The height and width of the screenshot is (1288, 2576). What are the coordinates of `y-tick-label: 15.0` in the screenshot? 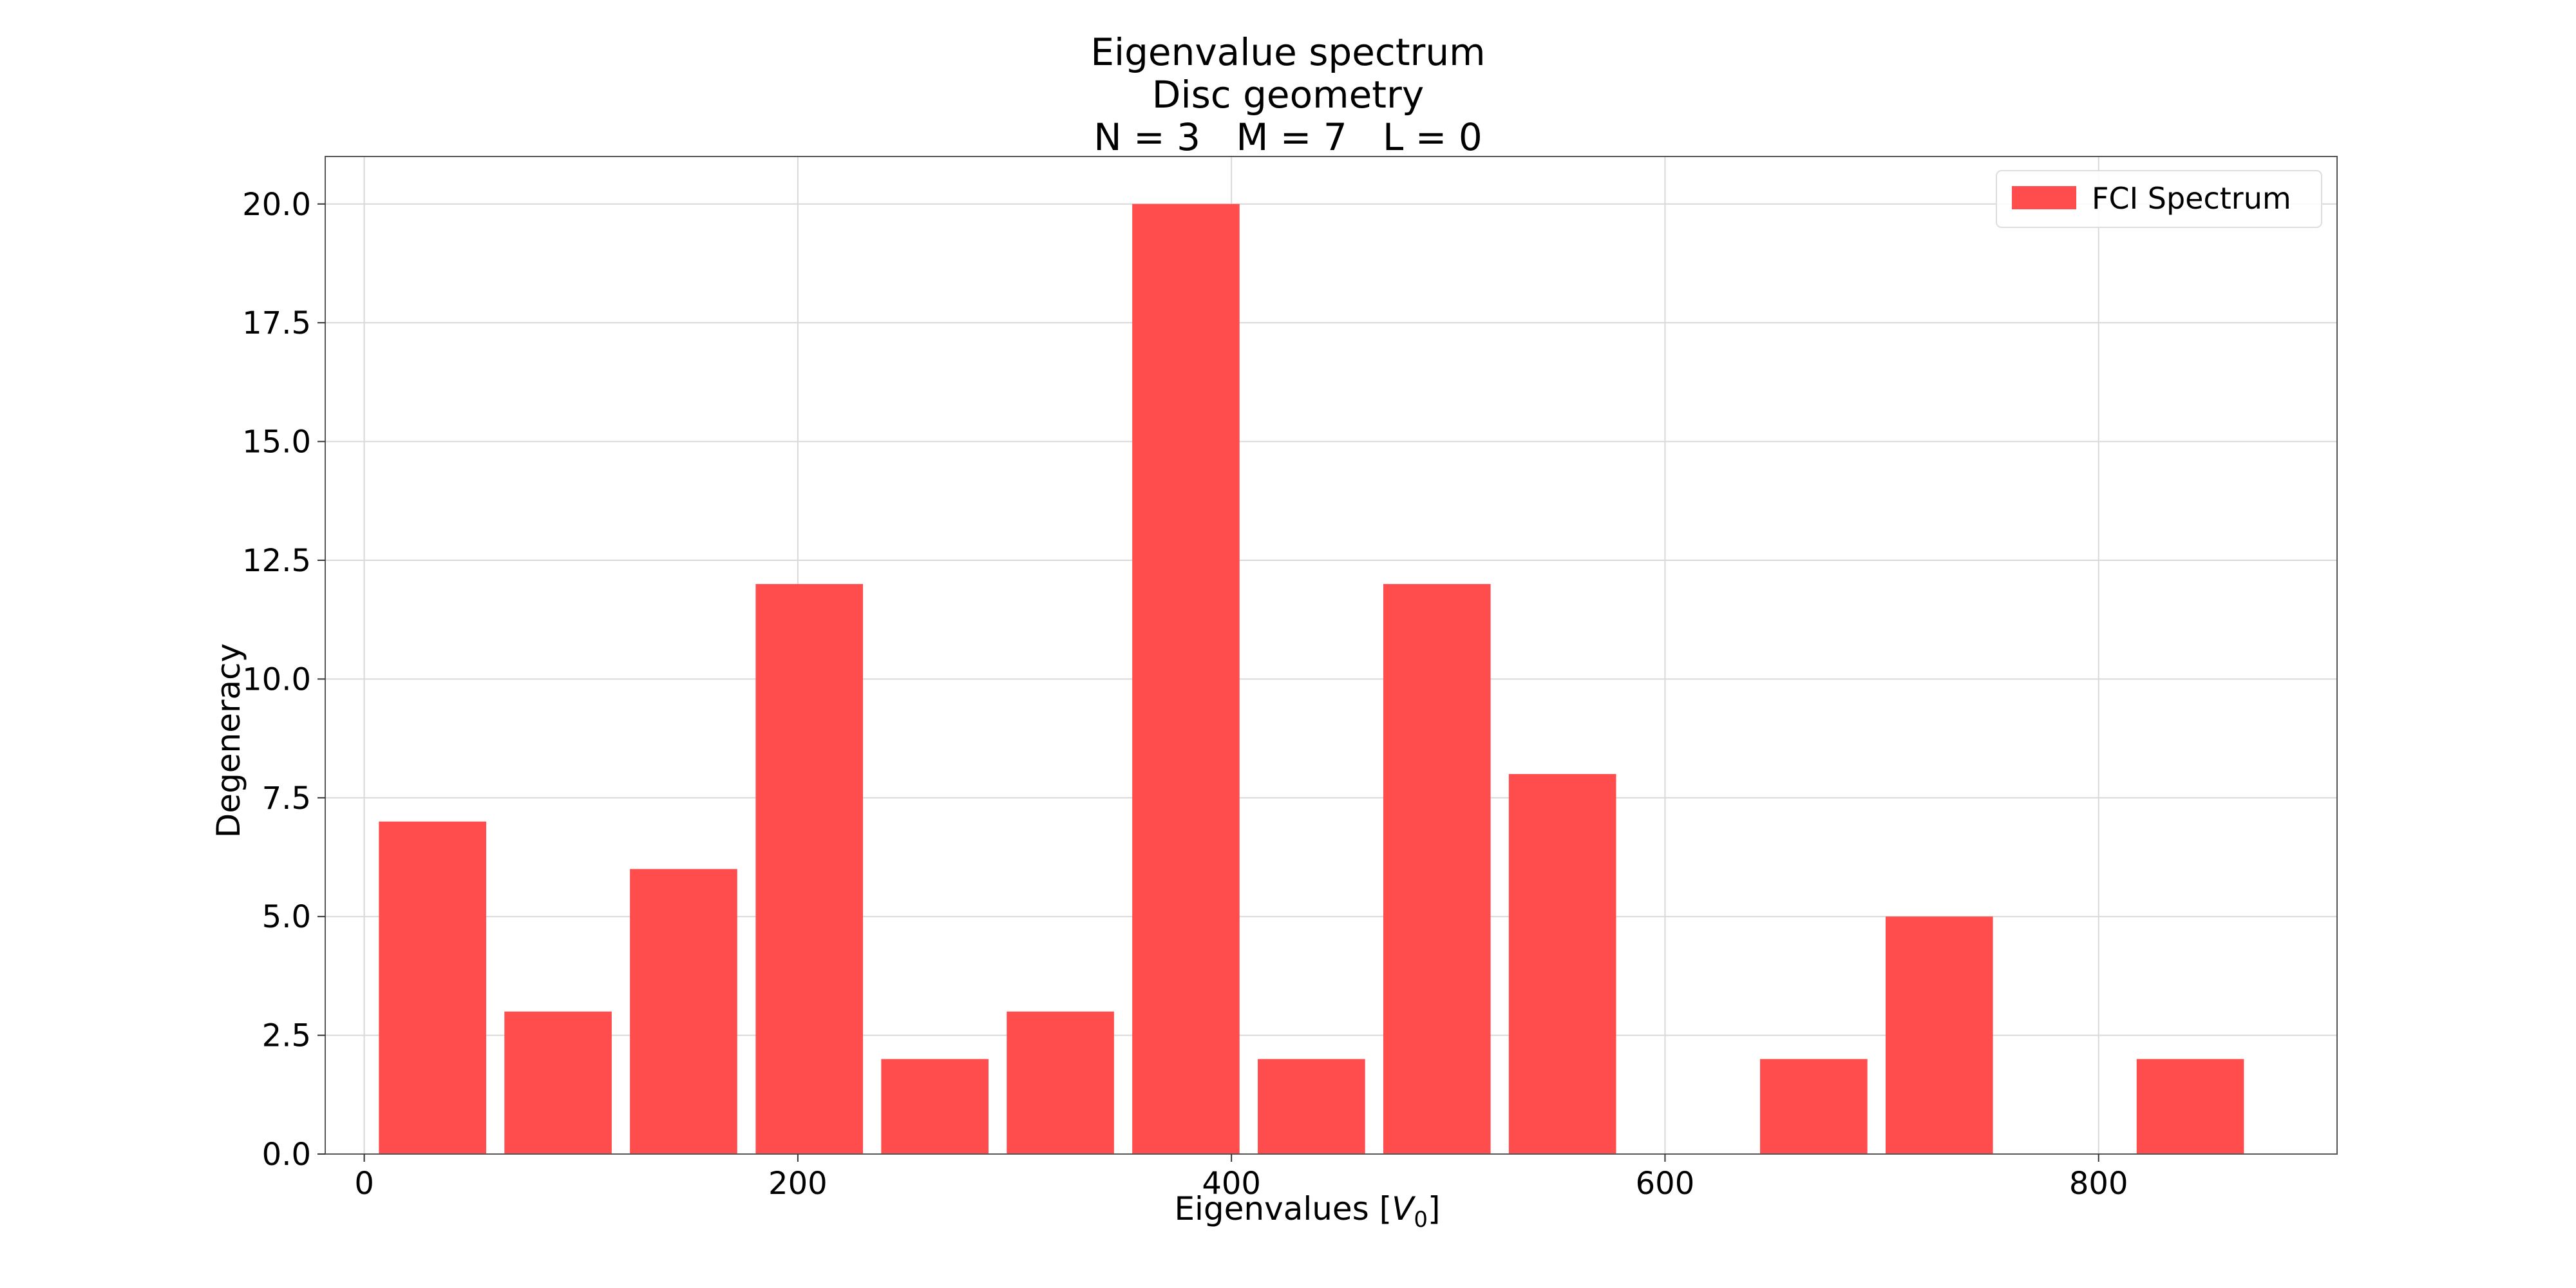 It's located at (277, 442).